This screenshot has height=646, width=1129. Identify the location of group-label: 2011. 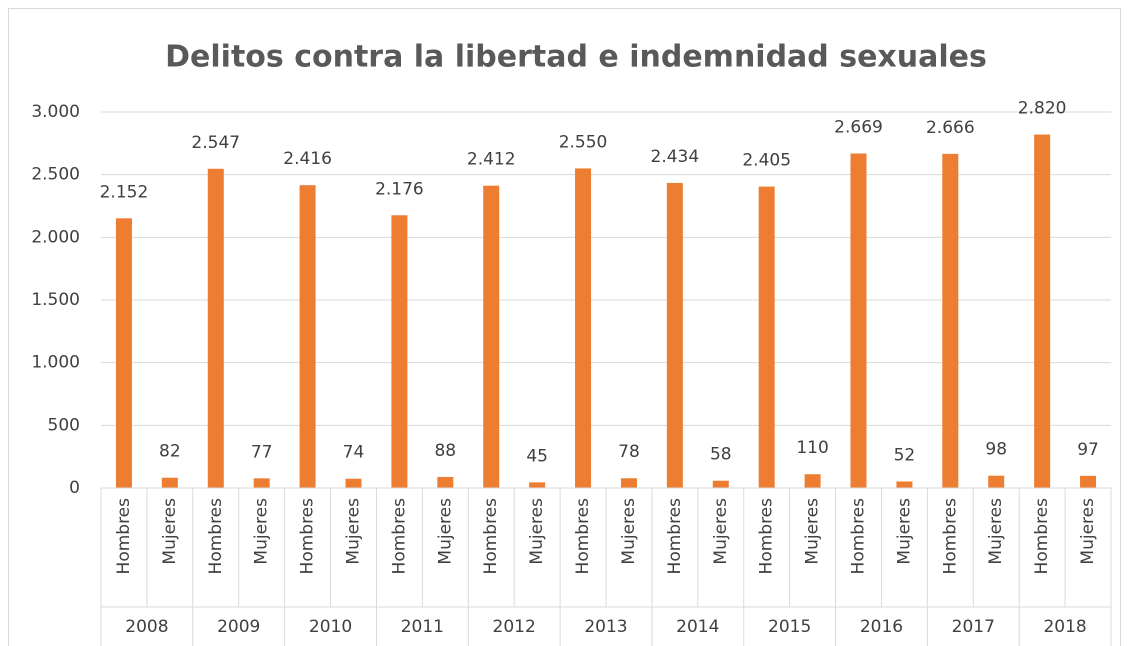
(422, 627).